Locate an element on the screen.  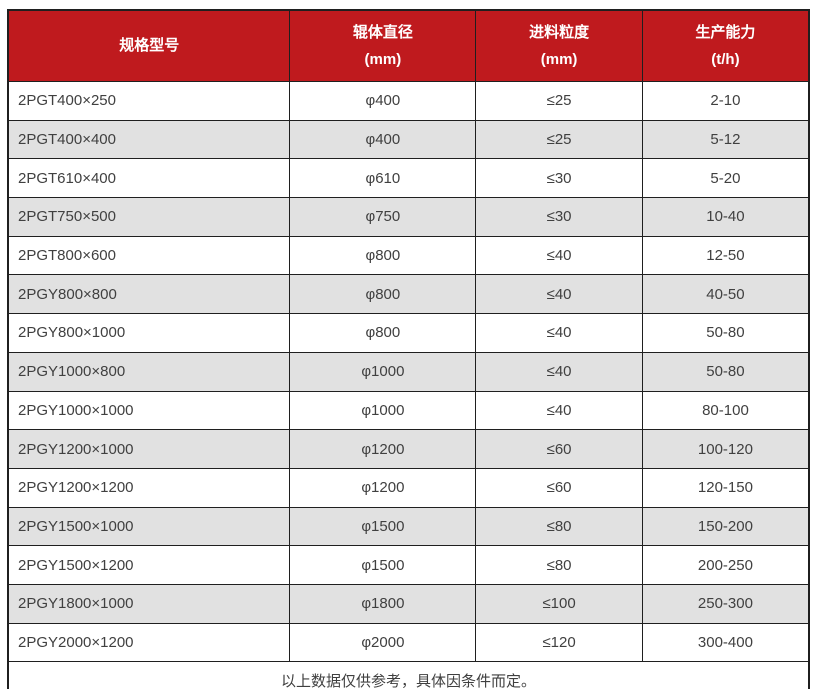
table-row: 2PGY1500×1200 φ1500 ≤80 200-250 is located at coordinates (408, 565).